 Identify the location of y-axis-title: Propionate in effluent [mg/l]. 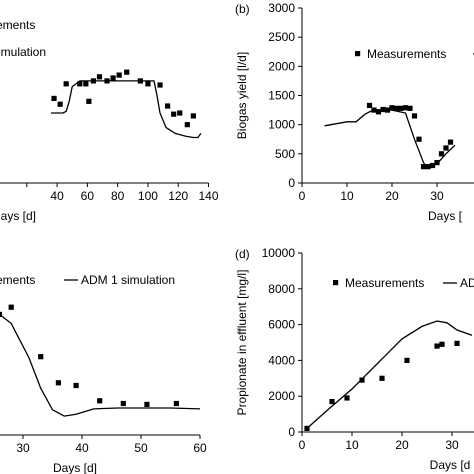
(242, 343).